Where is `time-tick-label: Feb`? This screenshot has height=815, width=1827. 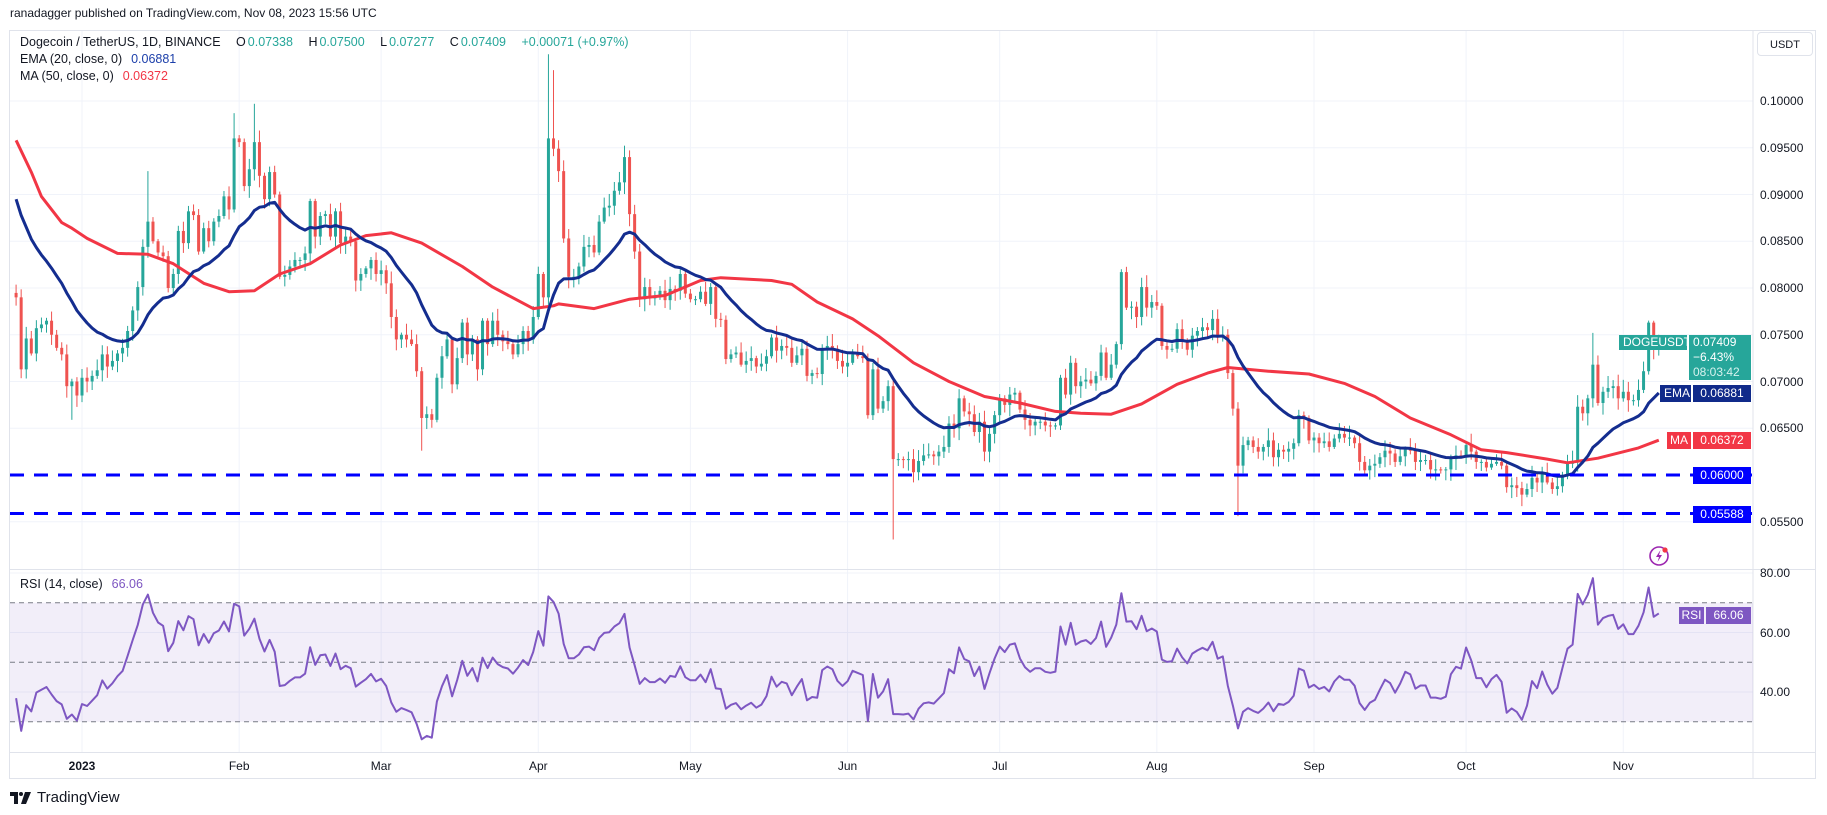 time-tick-label: Feb is located at coordinates (239, 766).